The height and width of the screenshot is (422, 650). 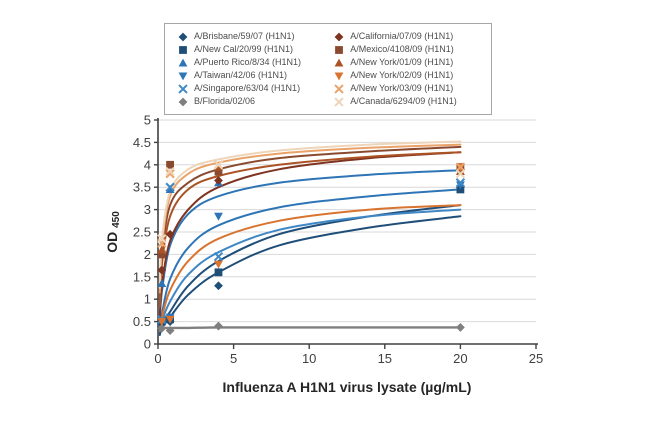 I want to click on legend-item: B/Florida/02/06, so click(x=252, y=101).